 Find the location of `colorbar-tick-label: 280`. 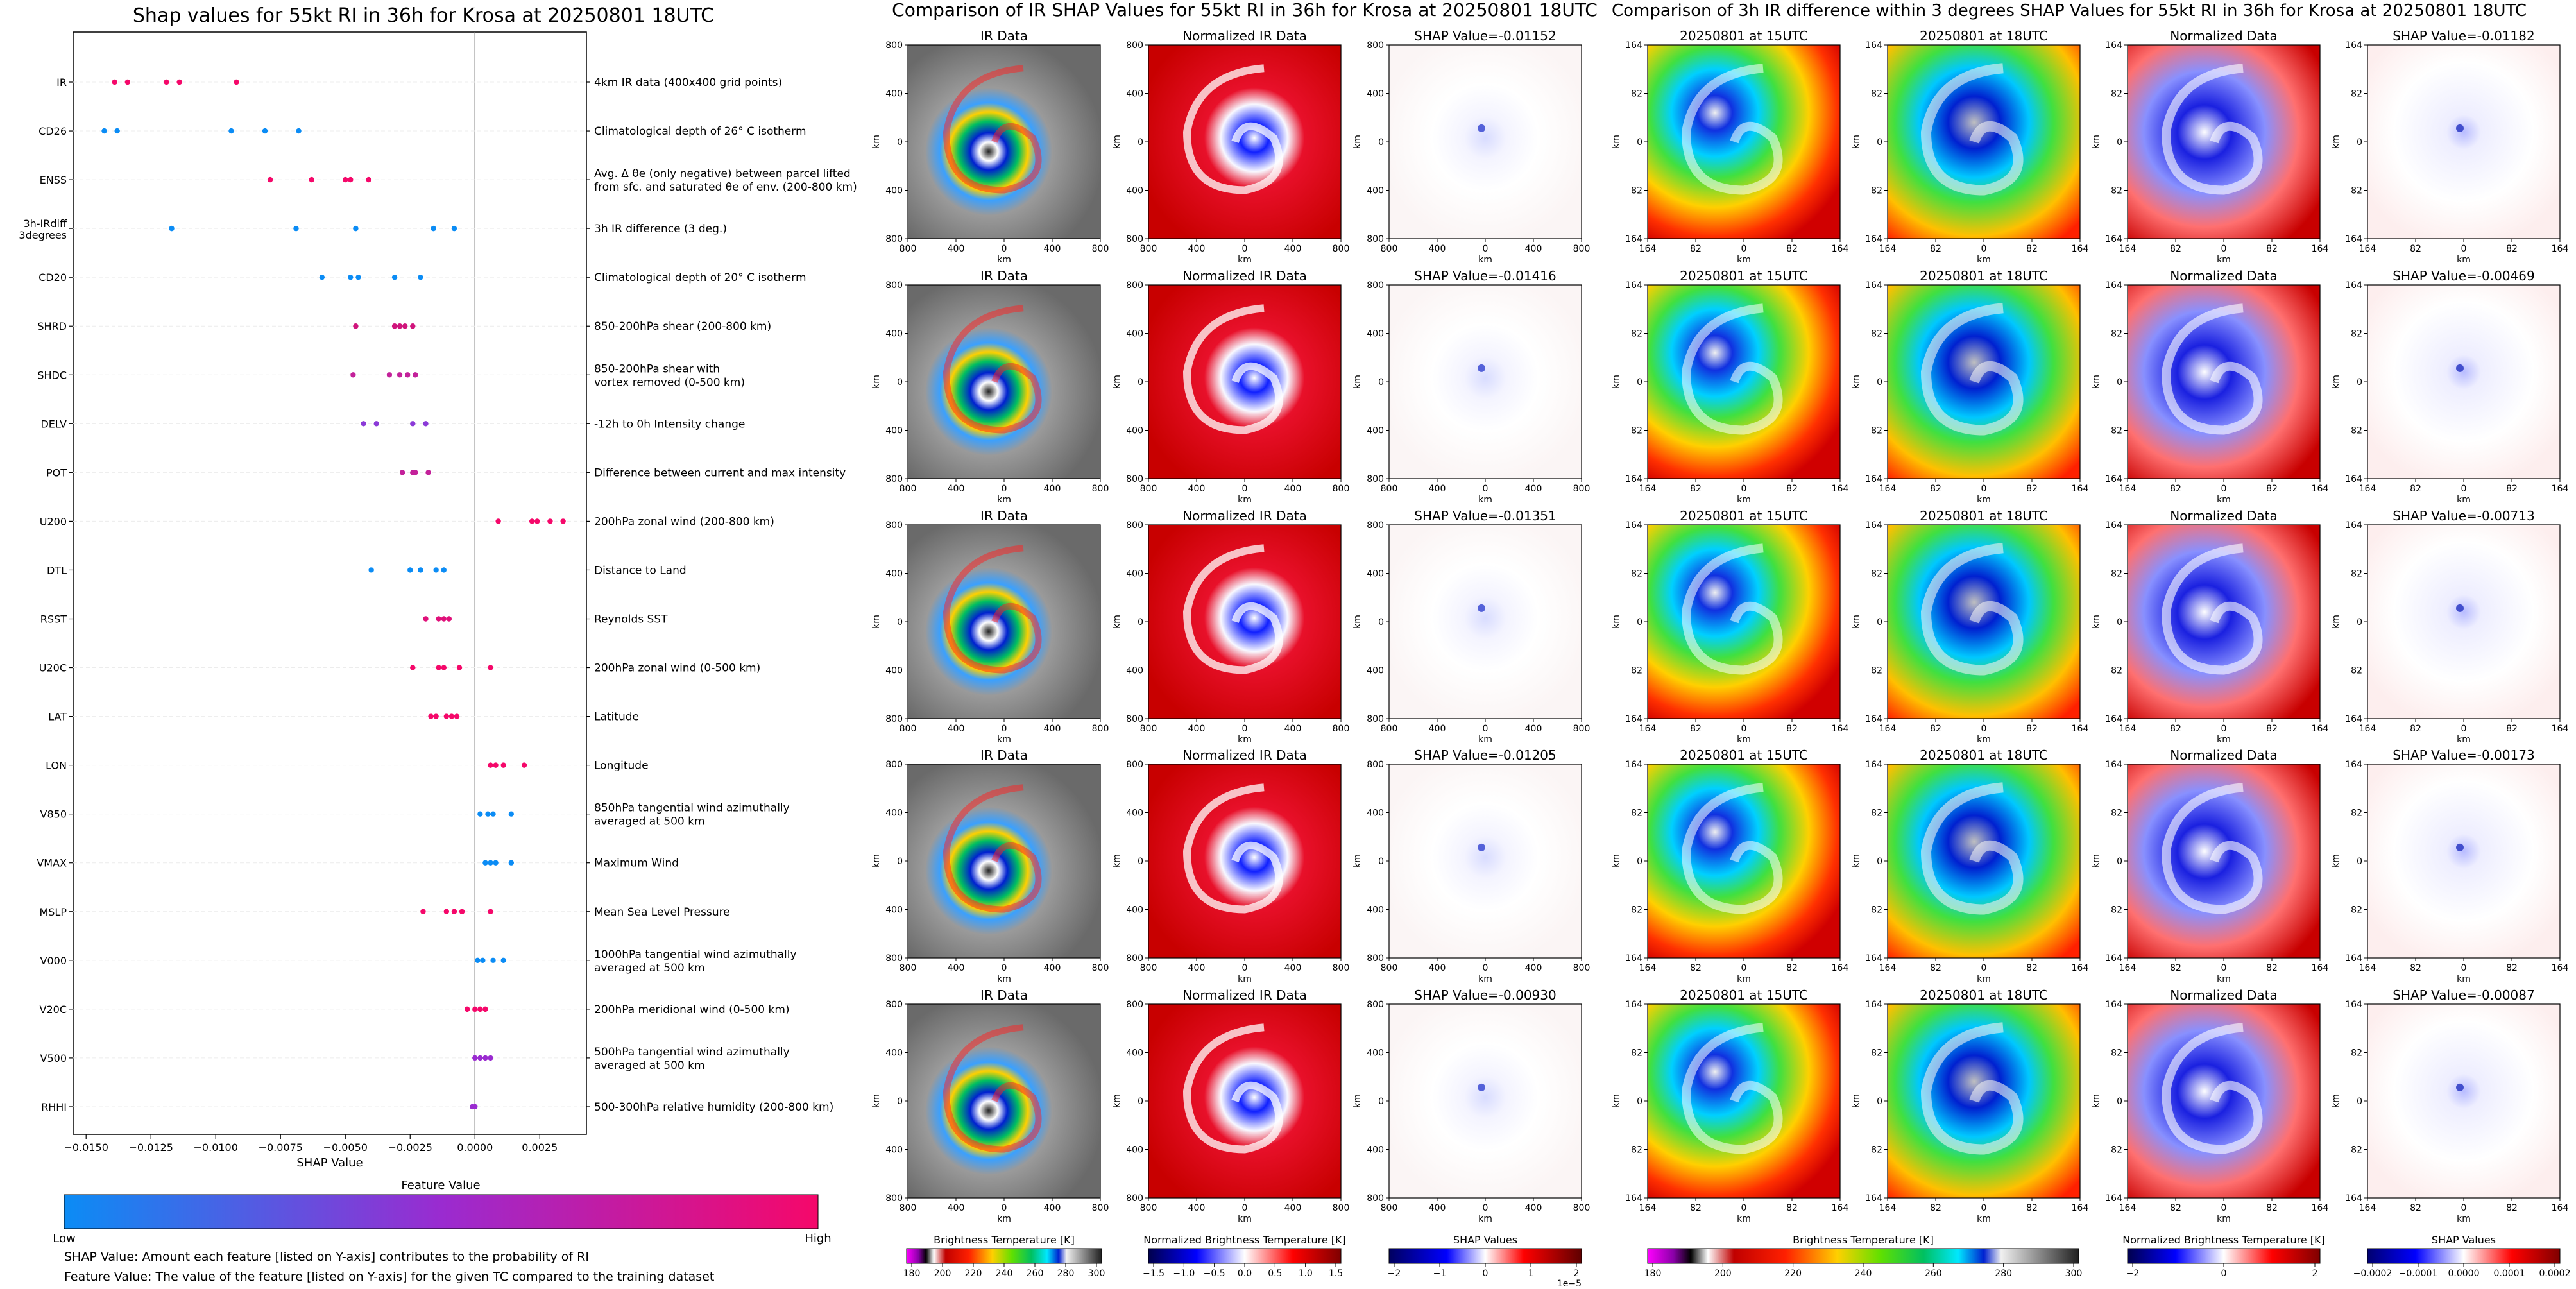

colorbar-tick-label: 280 is located at coordinates (2003, 1273).